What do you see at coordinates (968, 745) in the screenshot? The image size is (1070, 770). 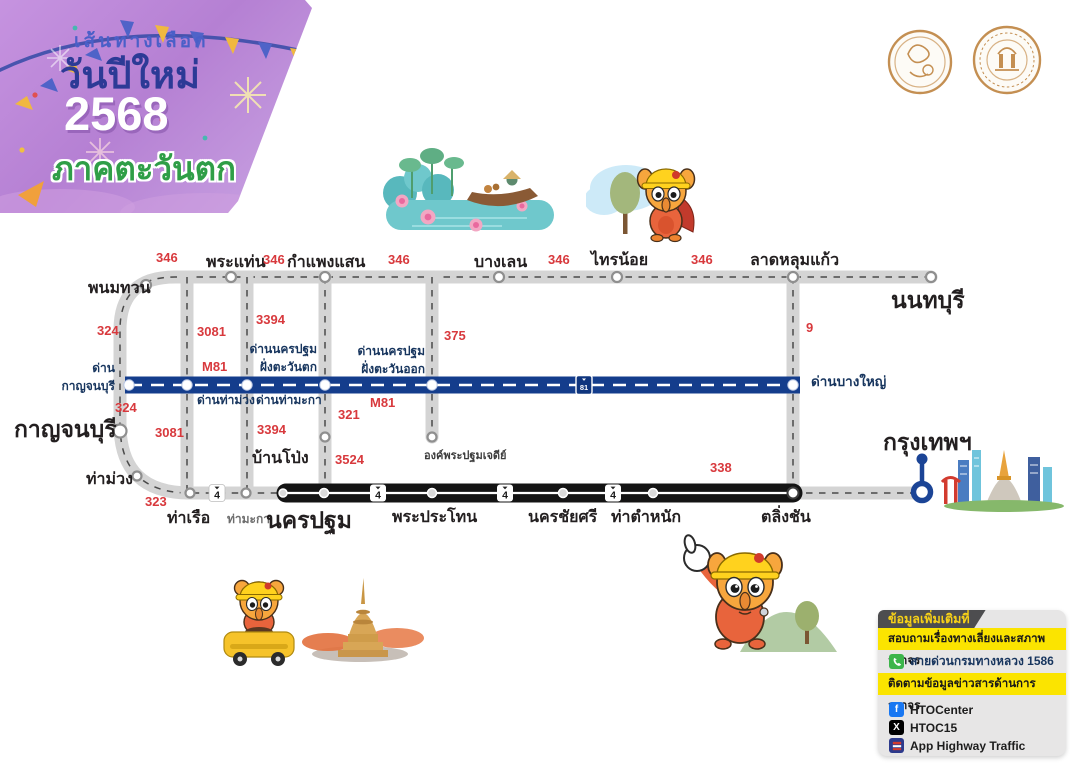 I see `channel-label: App Highway Traffic` at bounding box center [968, 745].